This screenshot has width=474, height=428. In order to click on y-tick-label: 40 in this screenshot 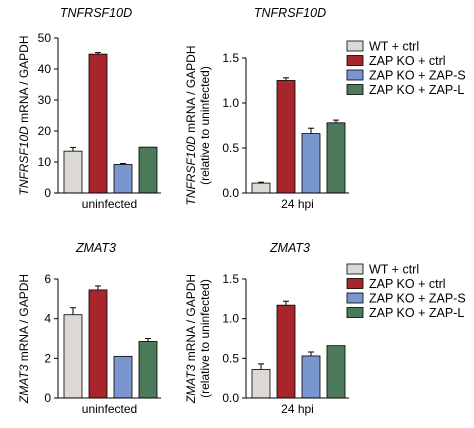, I will do `click(45, 69)`.